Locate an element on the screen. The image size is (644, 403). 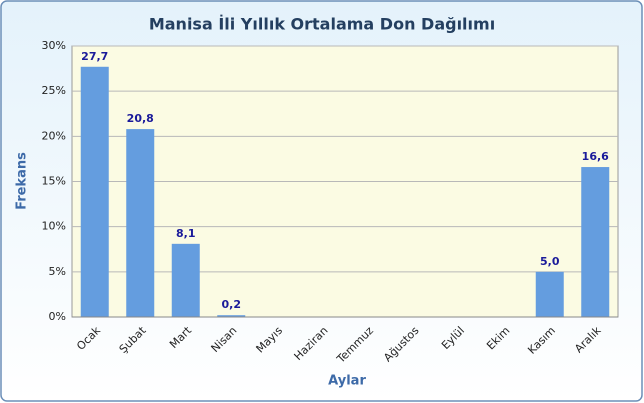
y-tick-label: 20% is located at coordinates (54, 135).